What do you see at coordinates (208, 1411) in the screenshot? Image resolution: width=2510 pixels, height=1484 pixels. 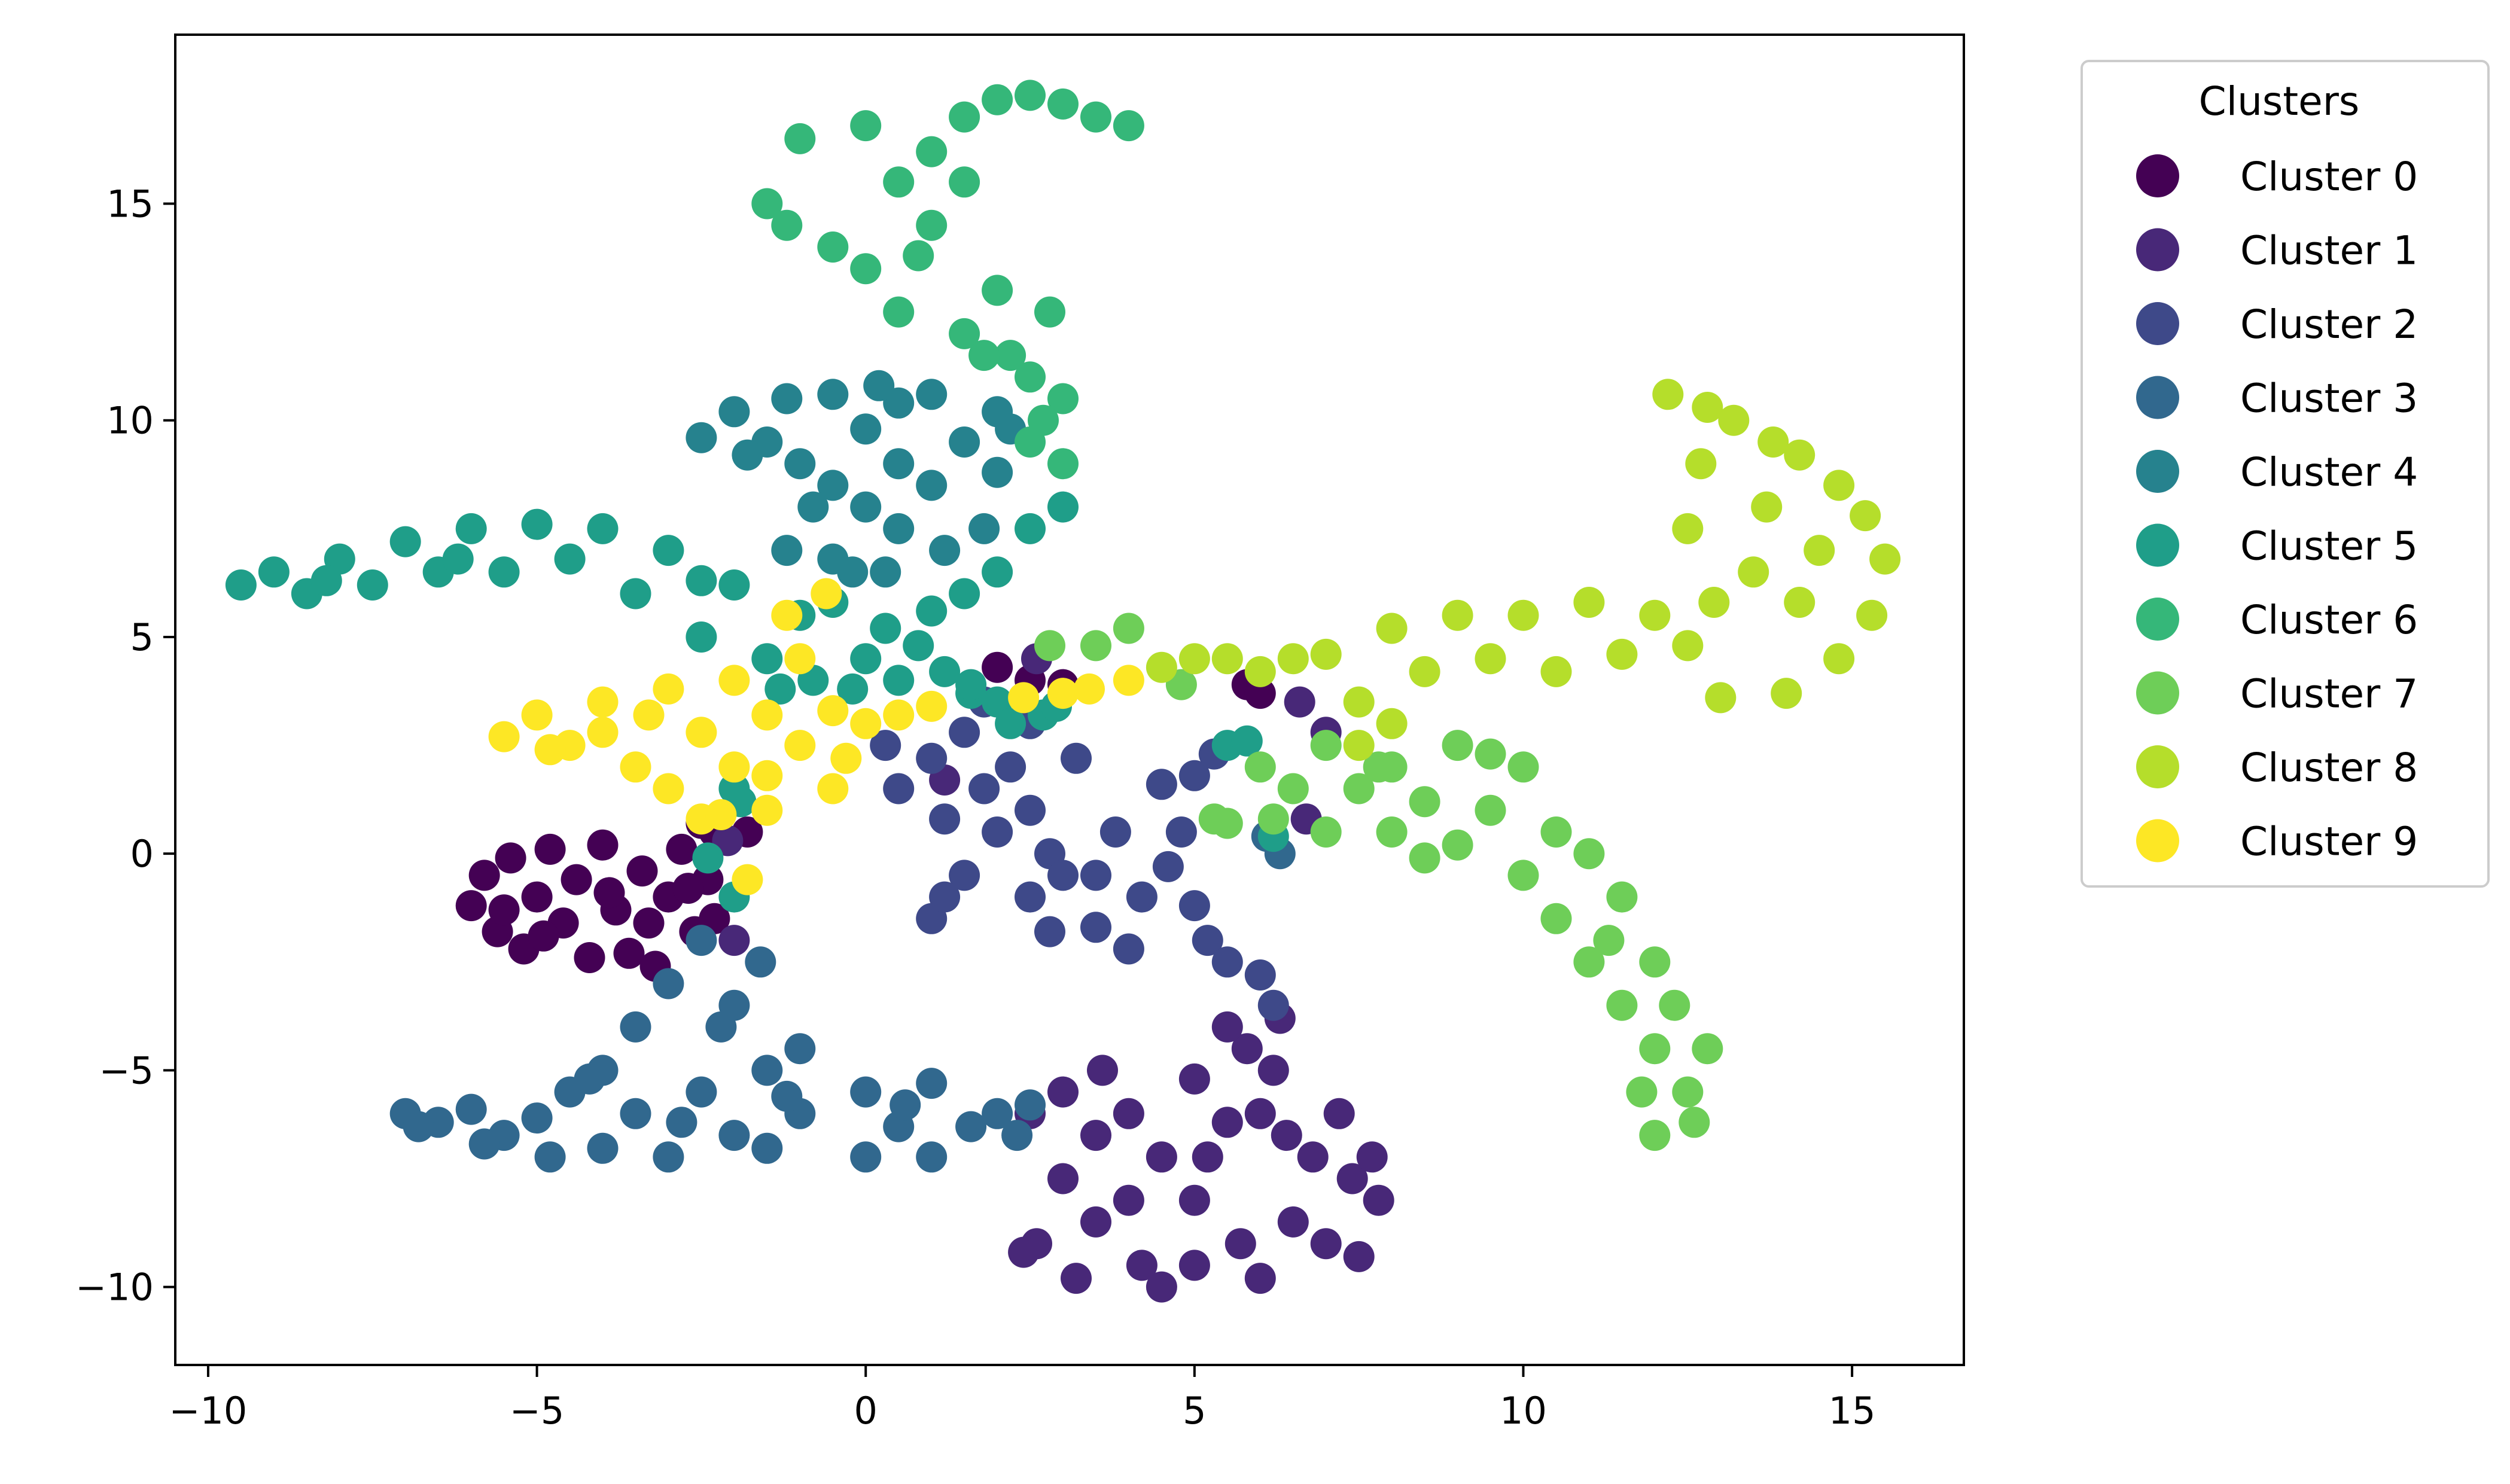 I see `x-tick-label: −10` at bounding box center [208, 1411].